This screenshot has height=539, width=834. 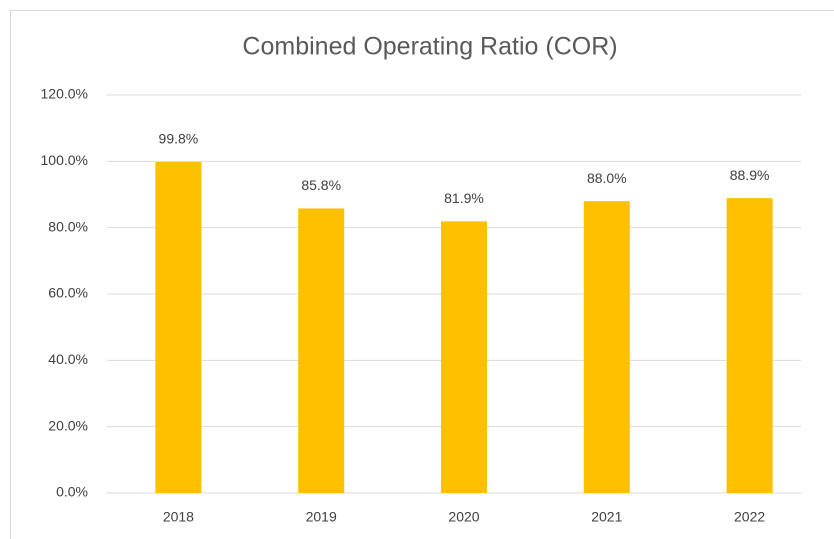 What do you see at coordinates (68, 226) in the screenshot?
I see `y-tick-label: 80.0%` at bounding box center [68, 226].